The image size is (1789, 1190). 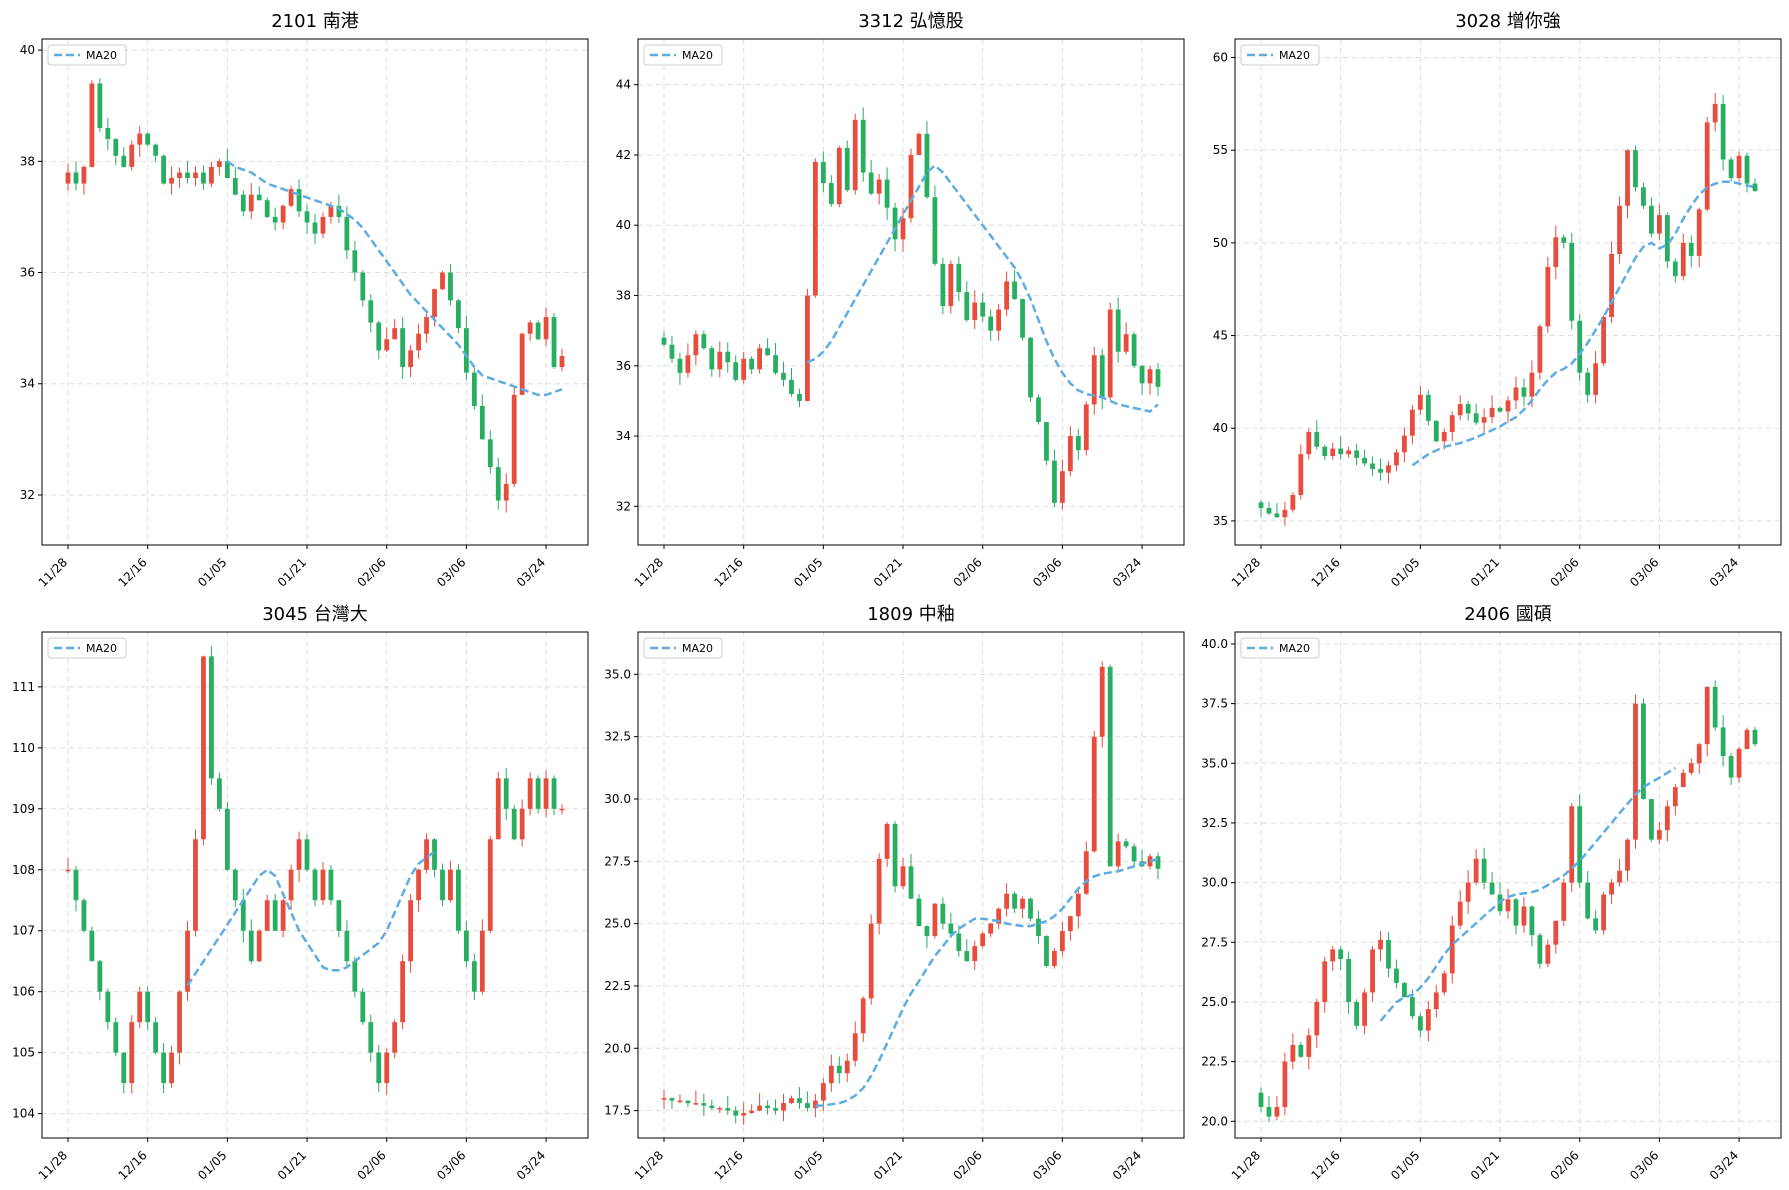 I want to click on plot-frame, so click(x=911, y=292).